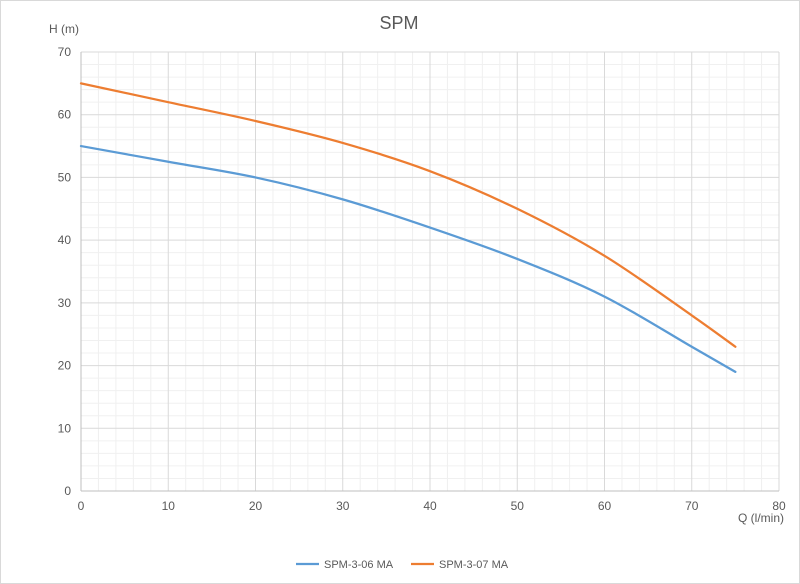 Image resolution: width=800 pixels, height=584 pixels. I want to click on x-tick-label: 70, so click(692, 506).